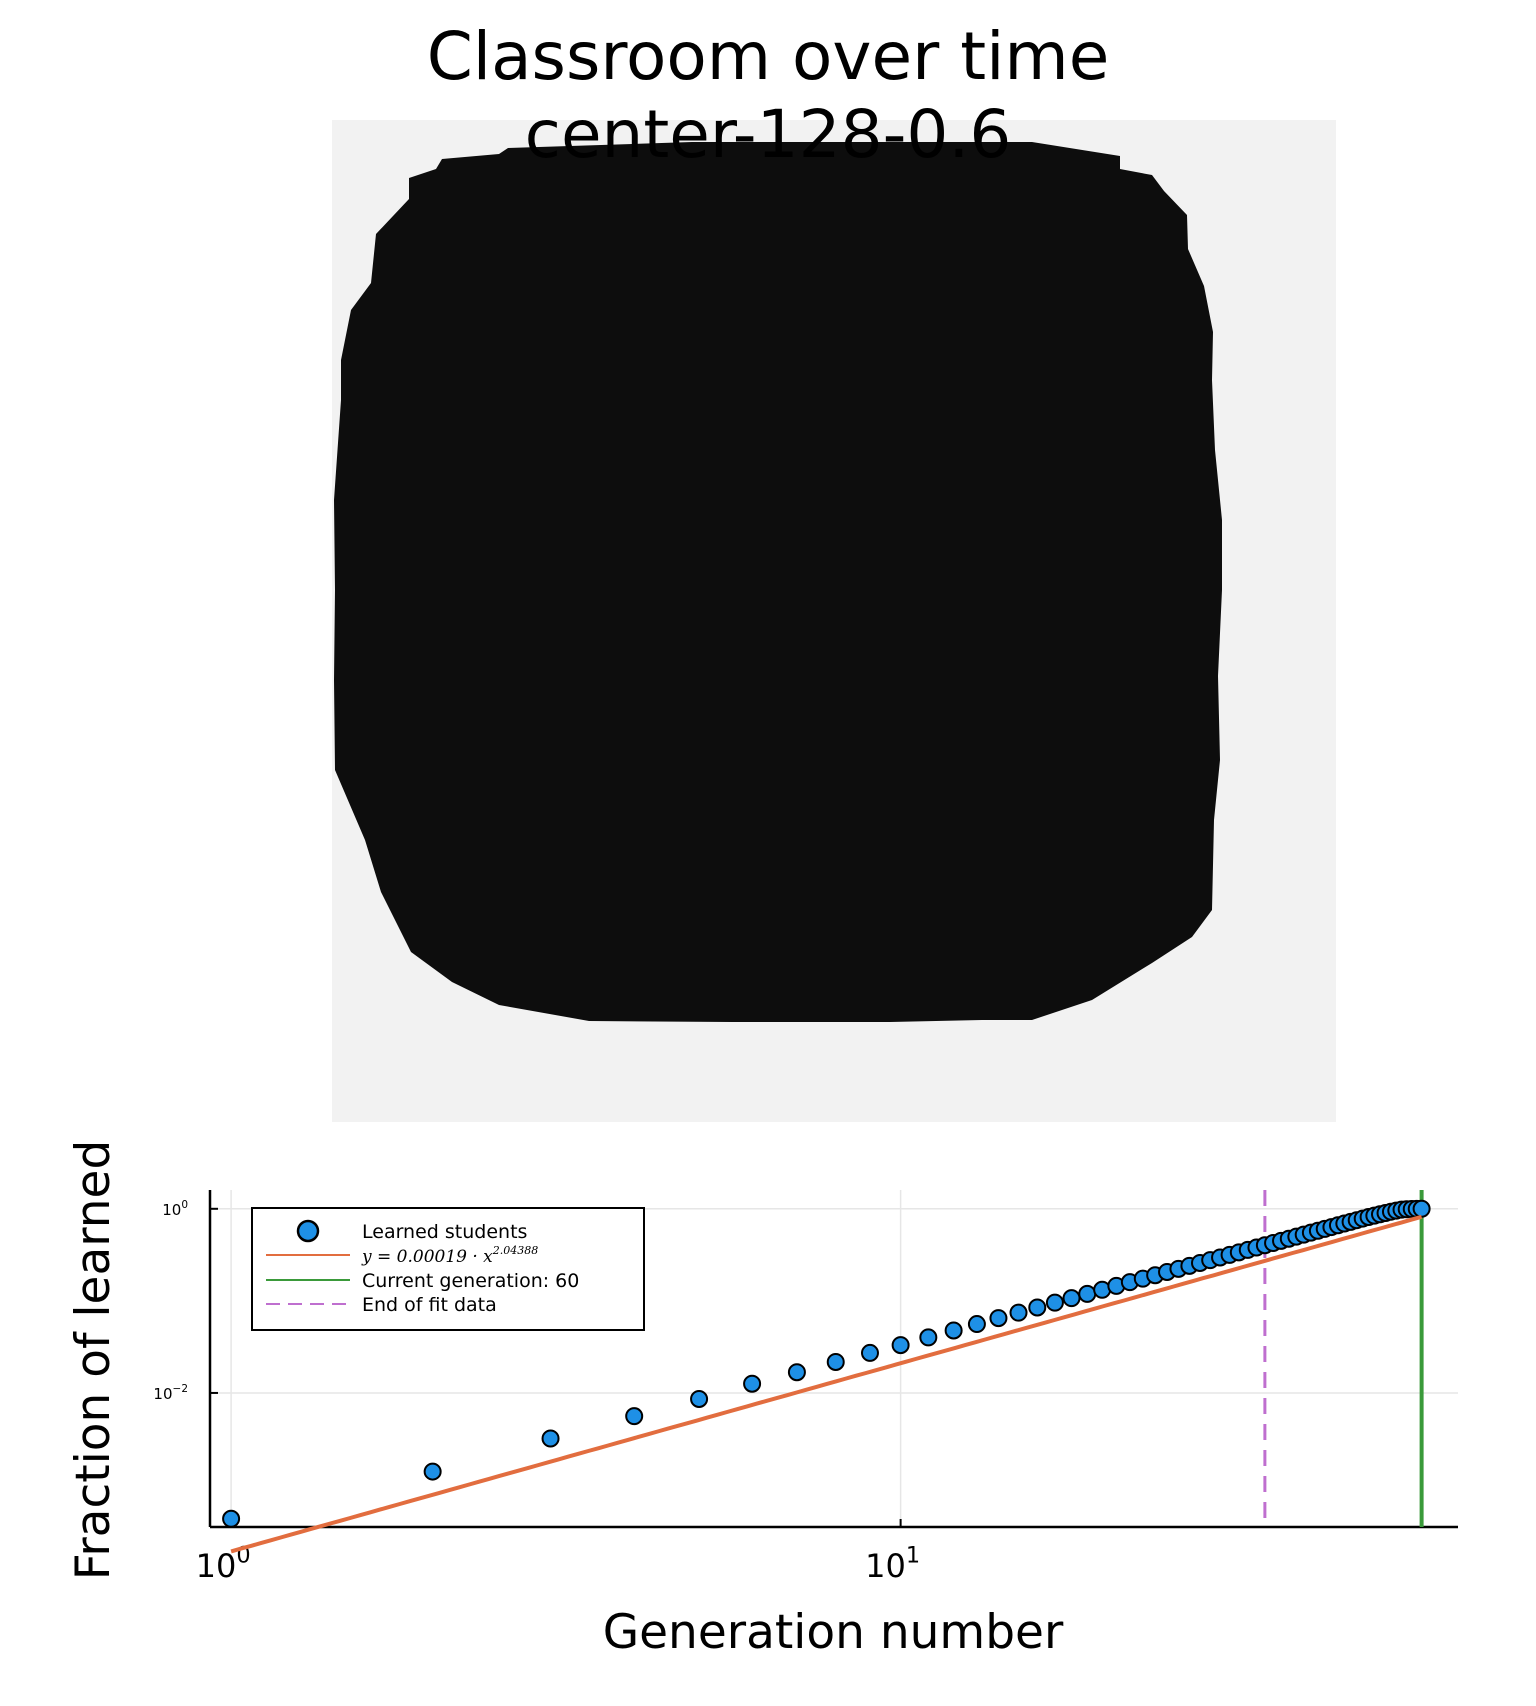  Describe the element at coordinates (308, 1231) in the screenshot. I see `legend-scatter-marker` at that location.